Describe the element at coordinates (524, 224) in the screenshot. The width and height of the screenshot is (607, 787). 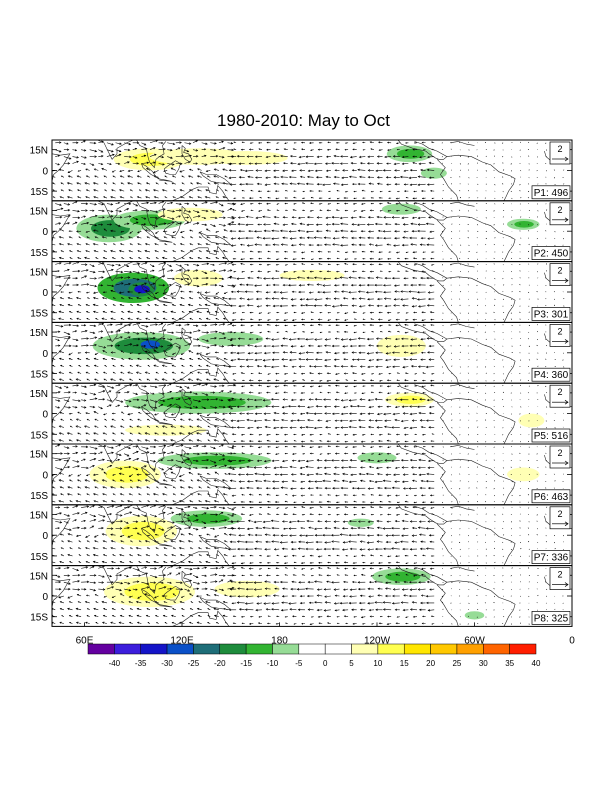
I see `anomaly-core` at that location.